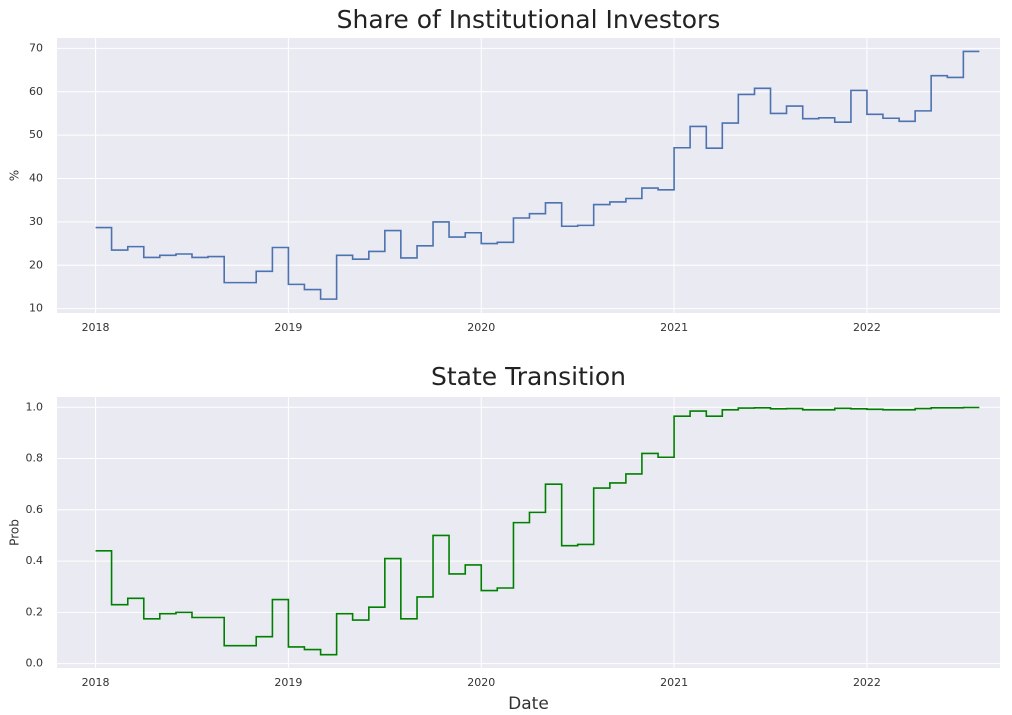  What do you see at coordinates (35, 663) in the screenshot?
I see `y-tick-label: 0.0` at bounding box center [35, 663].